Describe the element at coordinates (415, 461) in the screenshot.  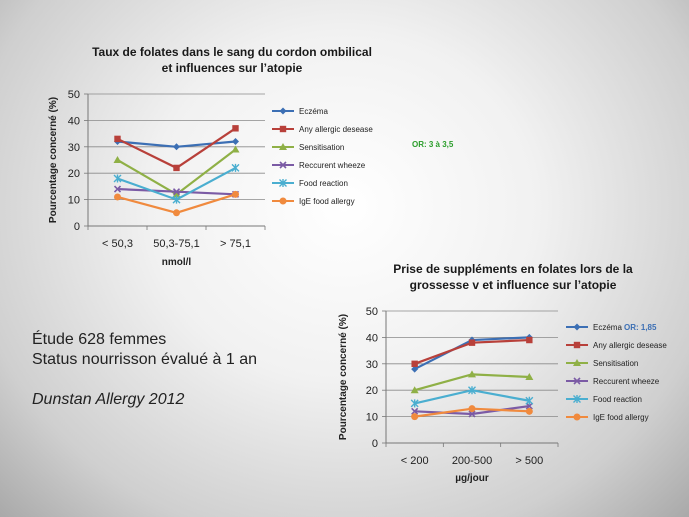
I see `x-tick-label: < 200` at that location.